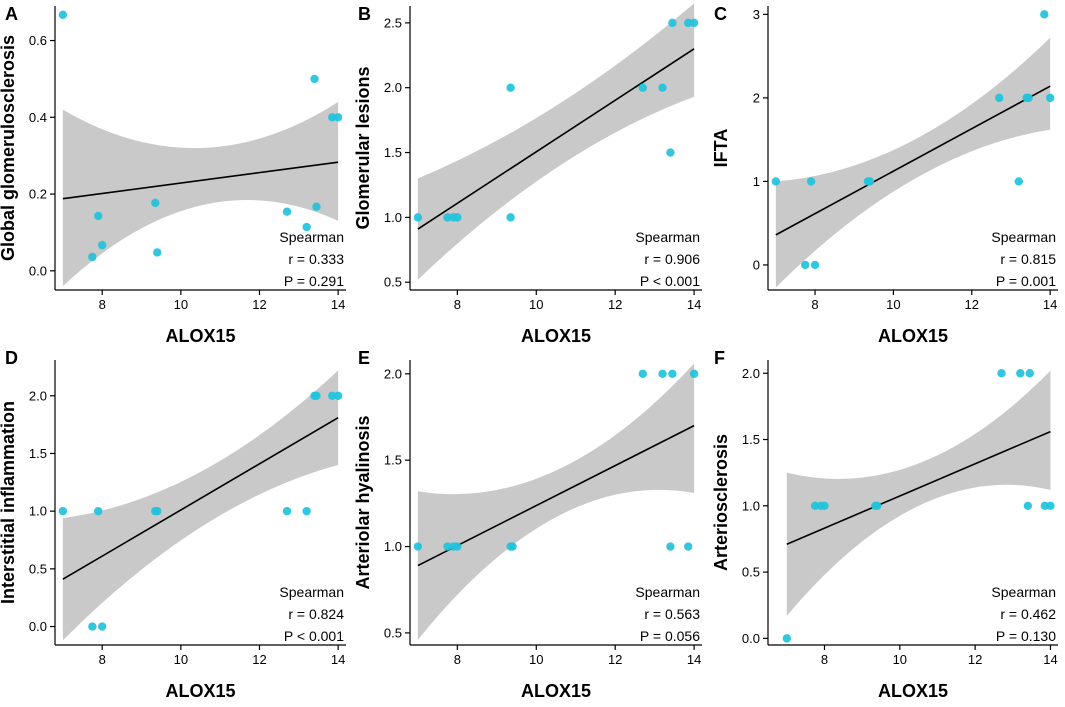 This screenshot has width=1065, height=707. I want to click on panel-letter: B, so click(364, 14).